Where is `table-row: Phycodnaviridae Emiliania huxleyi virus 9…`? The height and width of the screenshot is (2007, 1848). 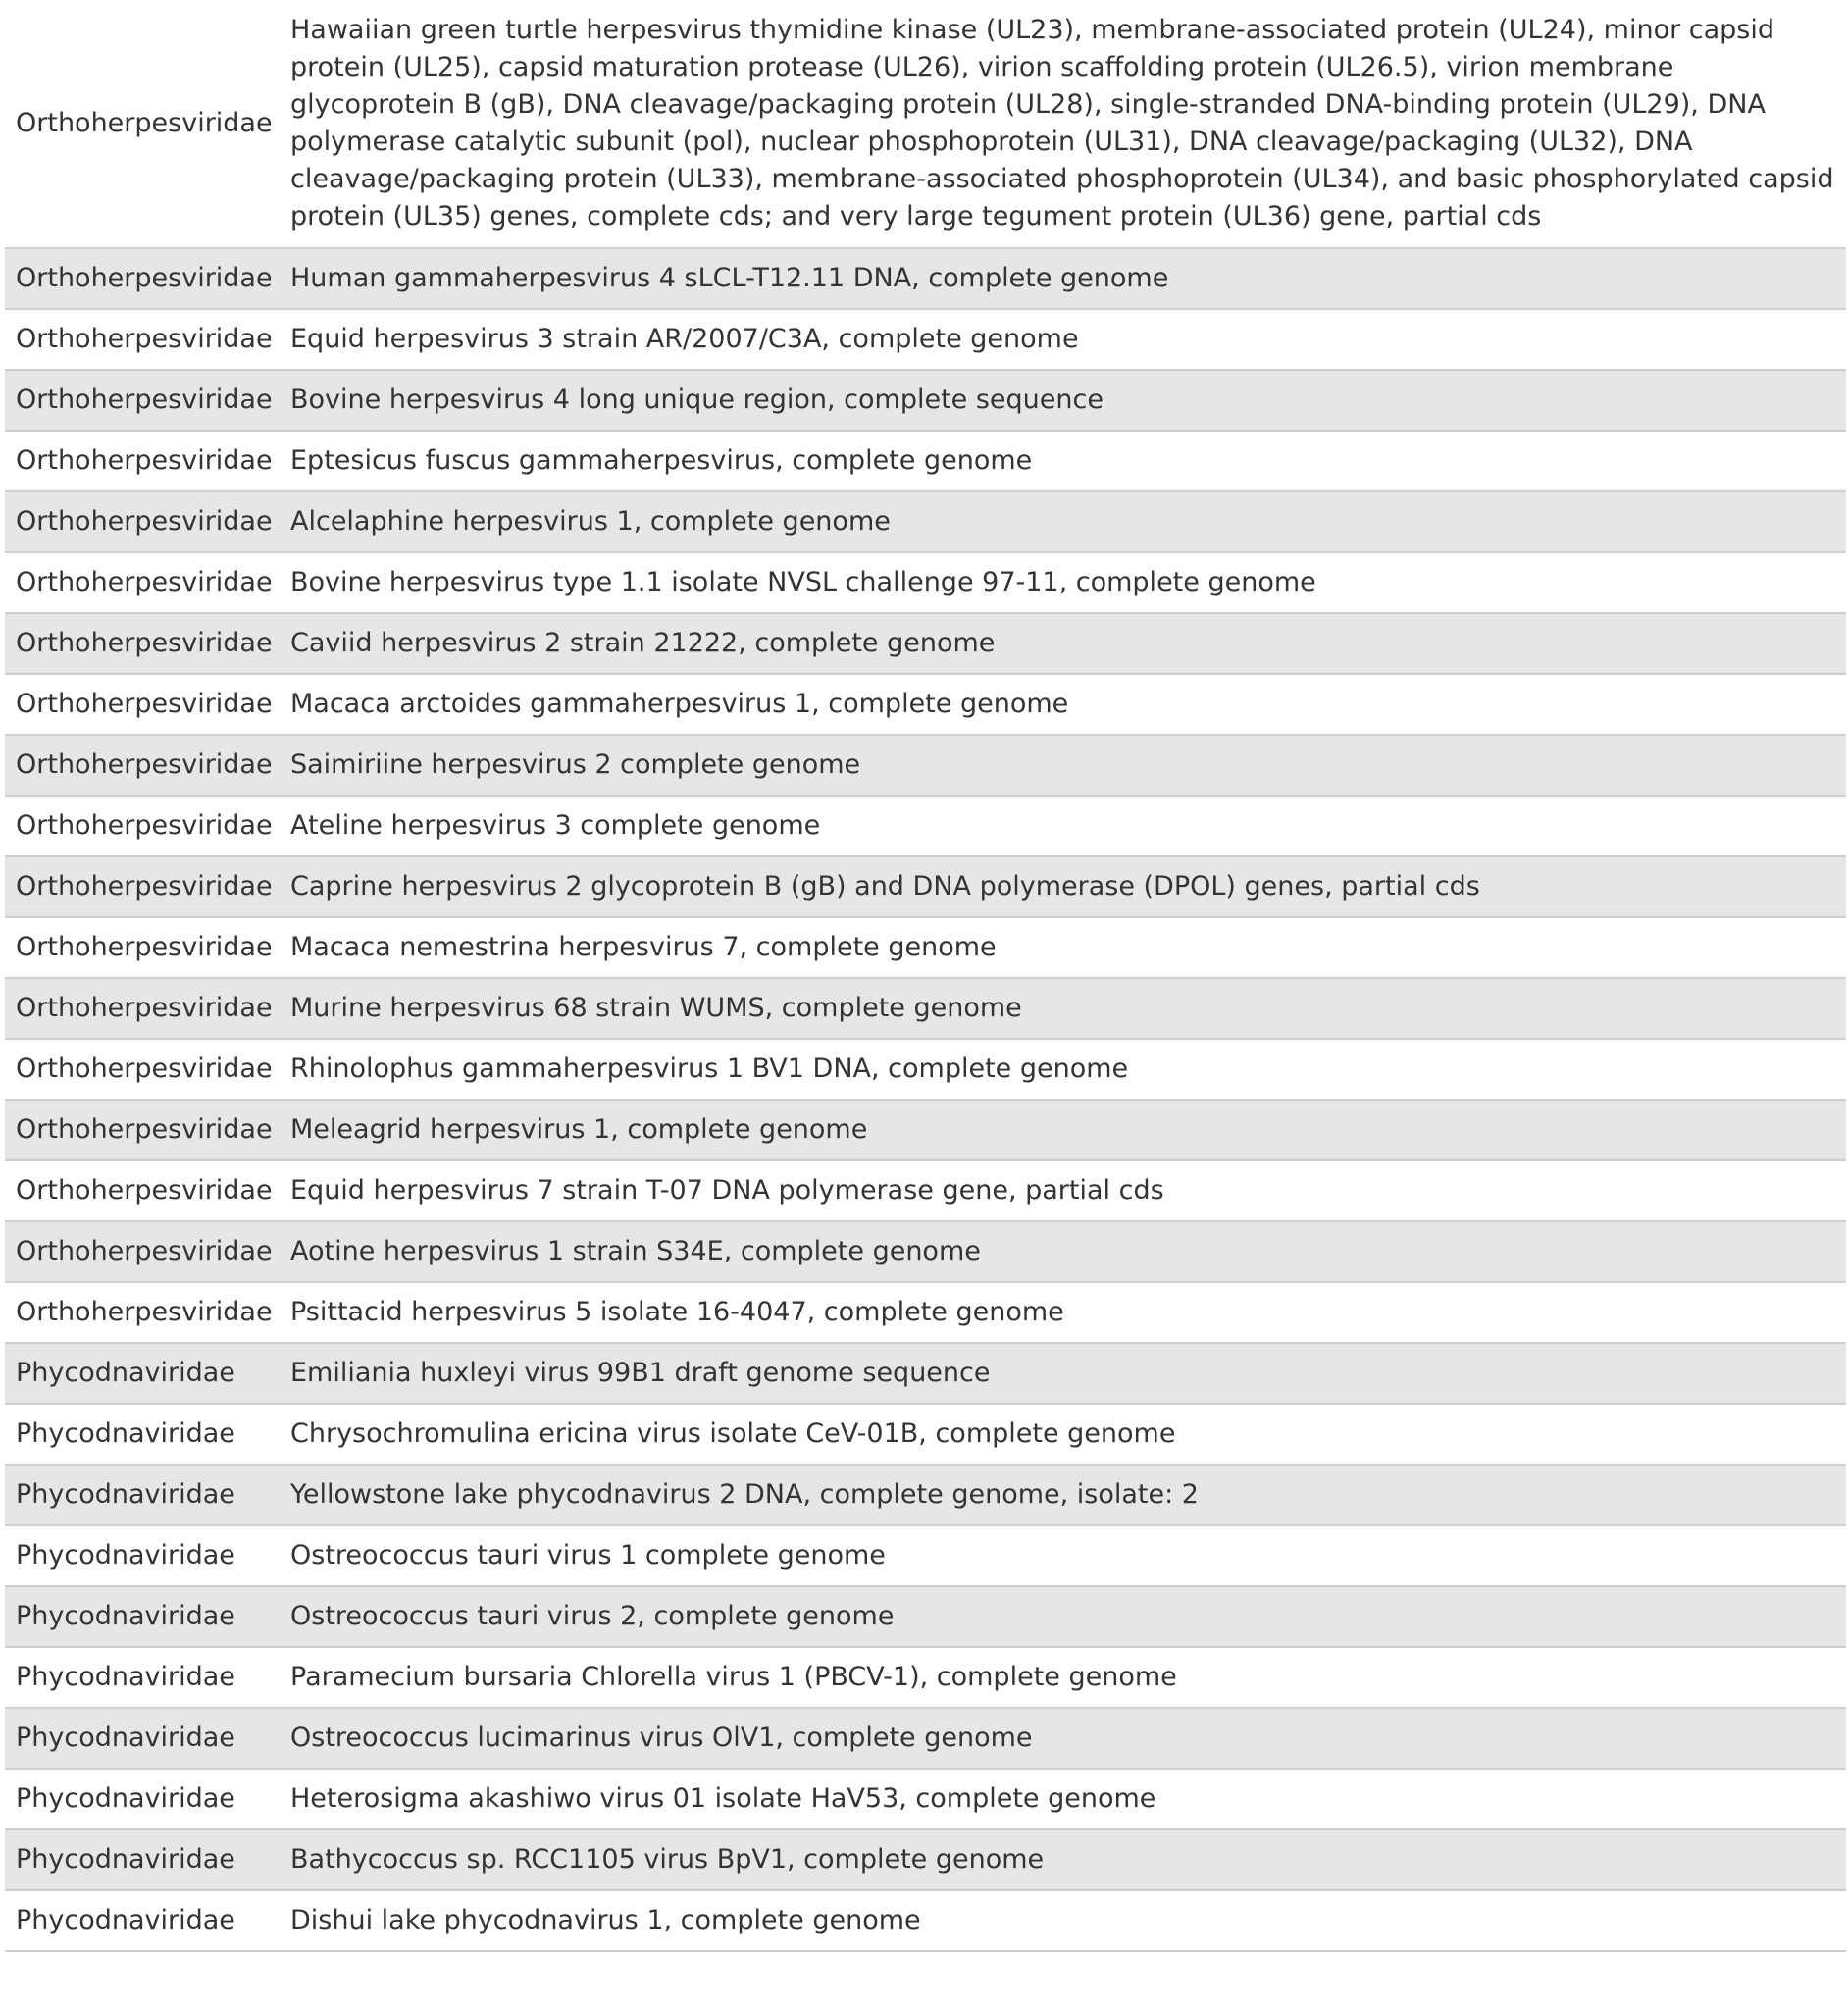 table-row: Phycodnaviridae Emiliania huxleyi virus 9… is located at coordinates (925, 1374).